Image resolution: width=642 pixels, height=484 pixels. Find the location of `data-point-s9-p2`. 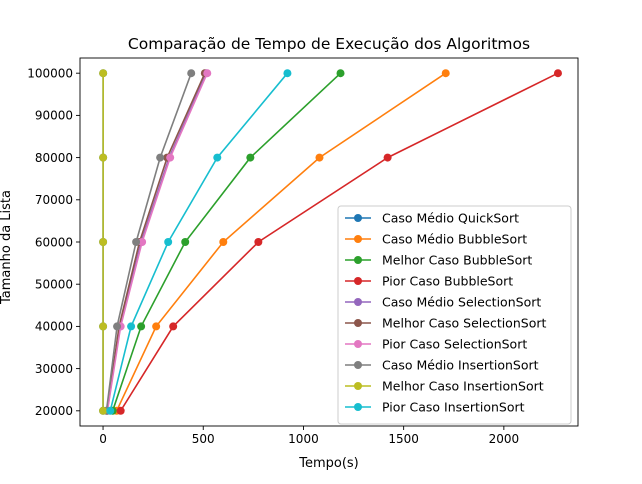

data-point-s9-p2 is located at coordinates (103, 326).